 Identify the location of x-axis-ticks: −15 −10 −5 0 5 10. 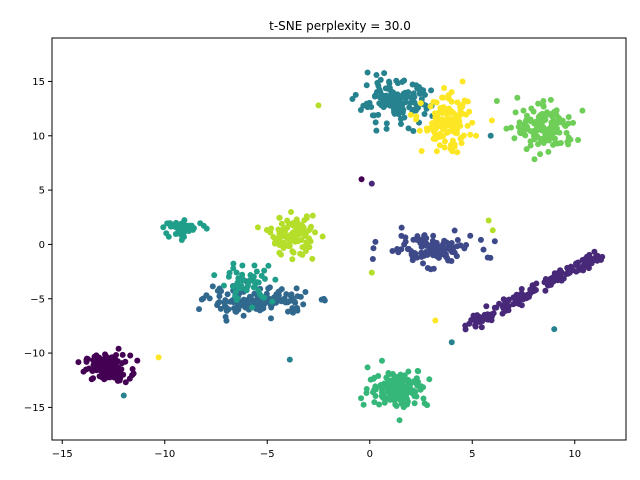
(316, 450).